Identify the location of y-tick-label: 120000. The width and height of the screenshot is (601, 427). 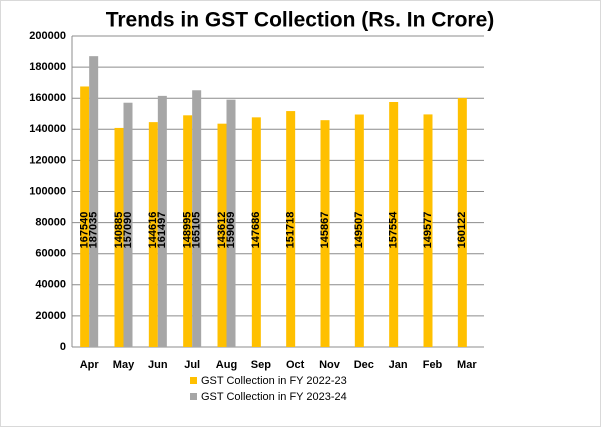
(47, 160).